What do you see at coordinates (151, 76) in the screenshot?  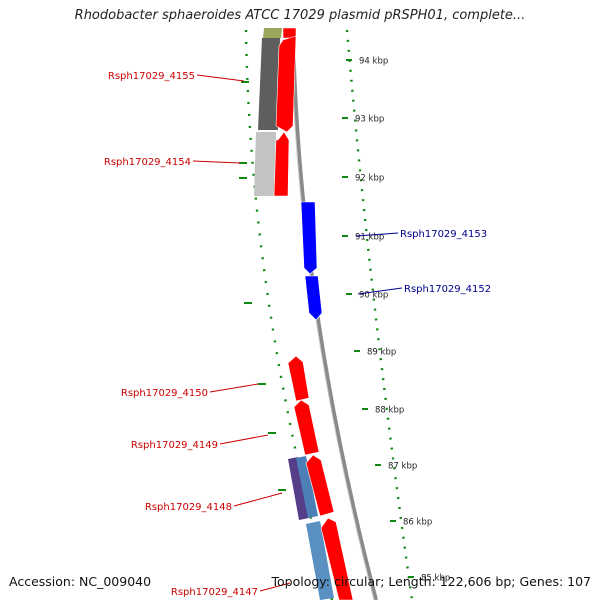 I see `gene-label: Rsph17029_4155` at bounding box center [151, 76].